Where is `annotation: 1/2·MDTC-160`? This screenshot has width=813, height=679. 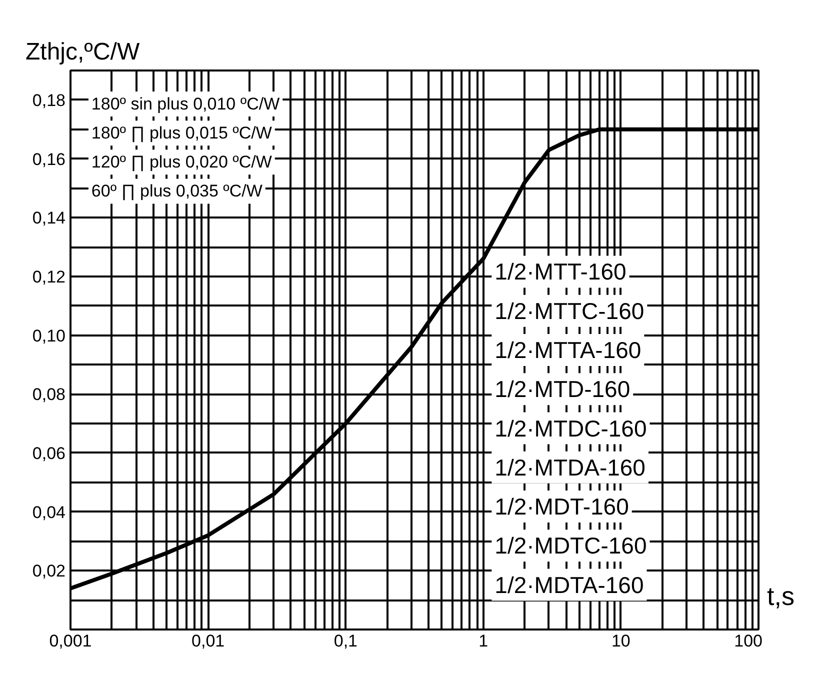 annotation: 1/2·MDTC-160 is located at coordinates (570, 545).